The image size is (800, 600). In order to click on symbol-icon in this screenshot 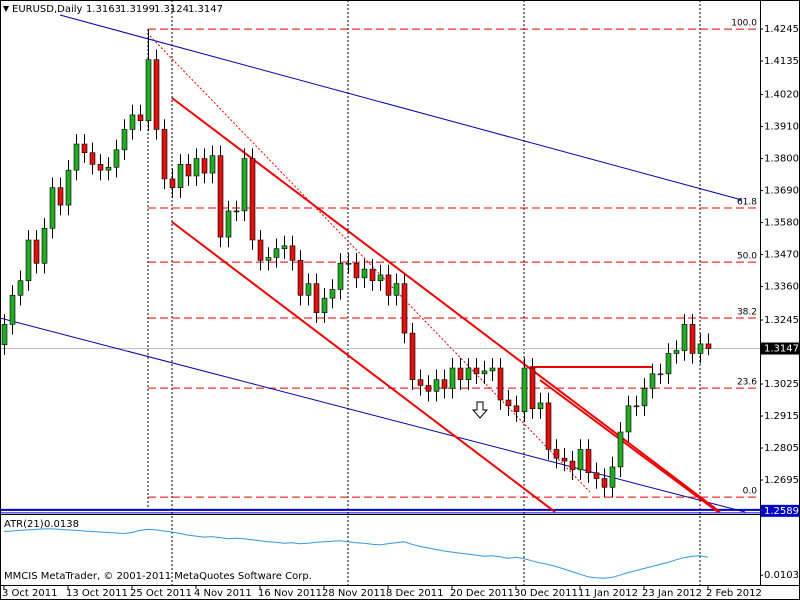, I will do `click(6, 9)`.